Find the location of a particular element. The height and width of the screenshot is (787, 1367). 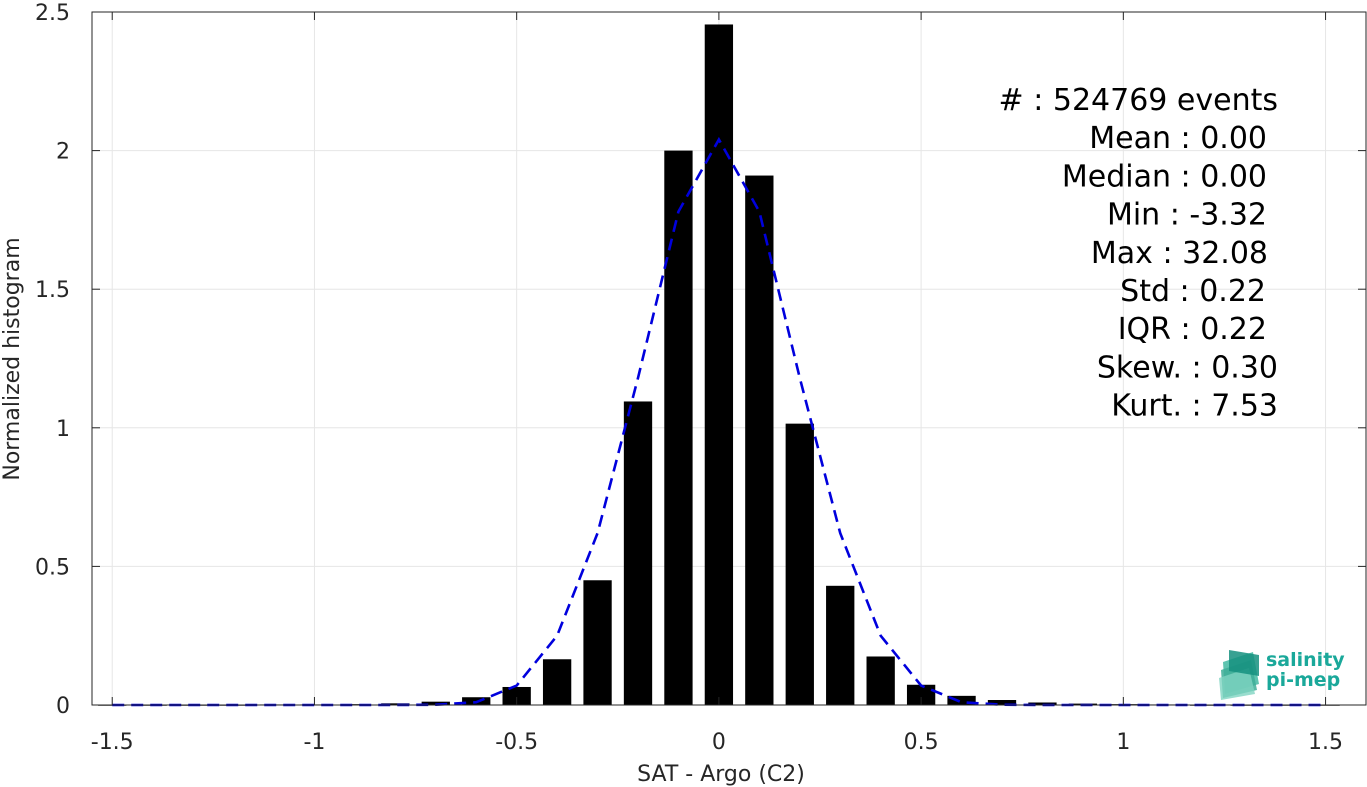

y-tick-label: 2 is located at coordinates (63, 152).